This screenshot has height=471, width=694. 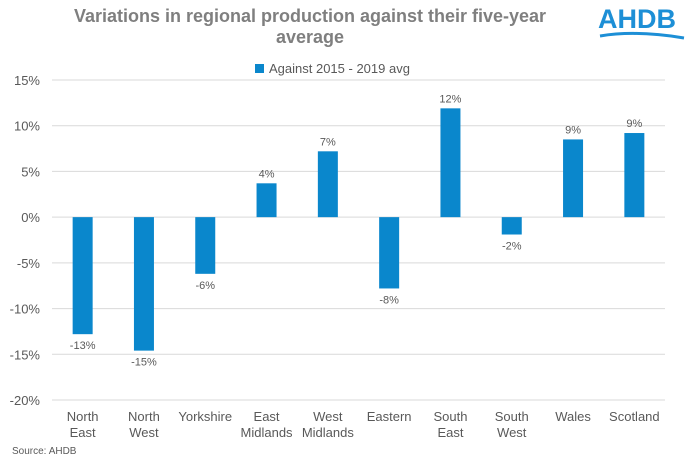 I want to click on data-label: 12%, so click(x=450, y=99).